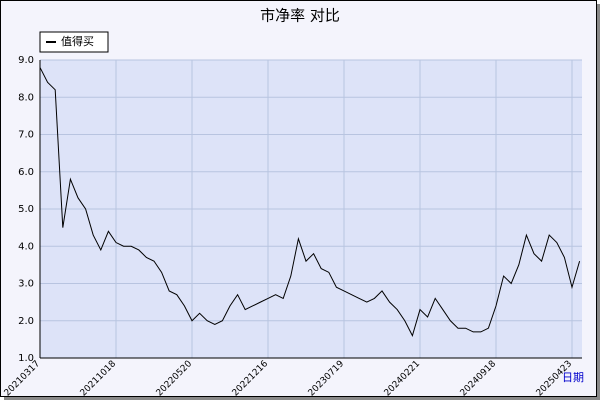 Image resolution: width=600 pixels, height=400 pixels. I want to click on x-axis-label: 日期, so click(573, 377).